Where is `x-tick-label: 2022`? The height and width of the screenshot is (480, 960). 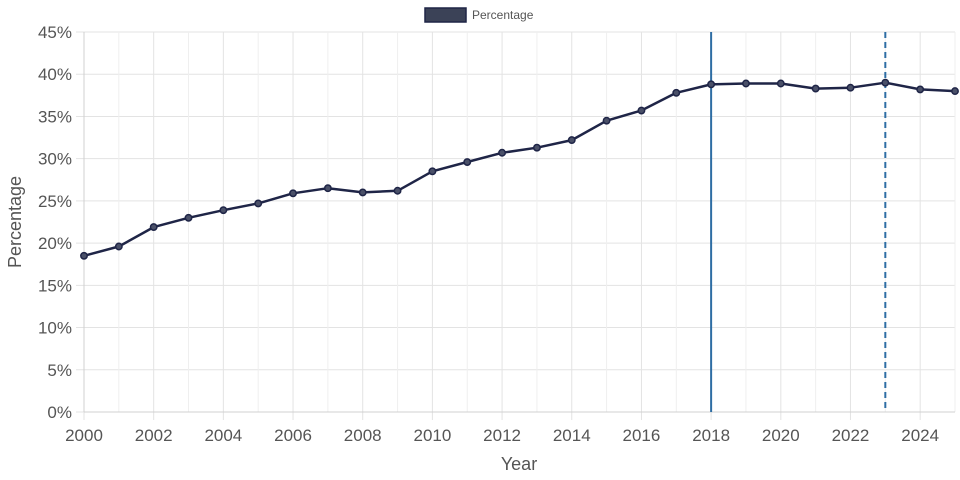 x-tick-label: 2022 is located at coordinates (851, 435).